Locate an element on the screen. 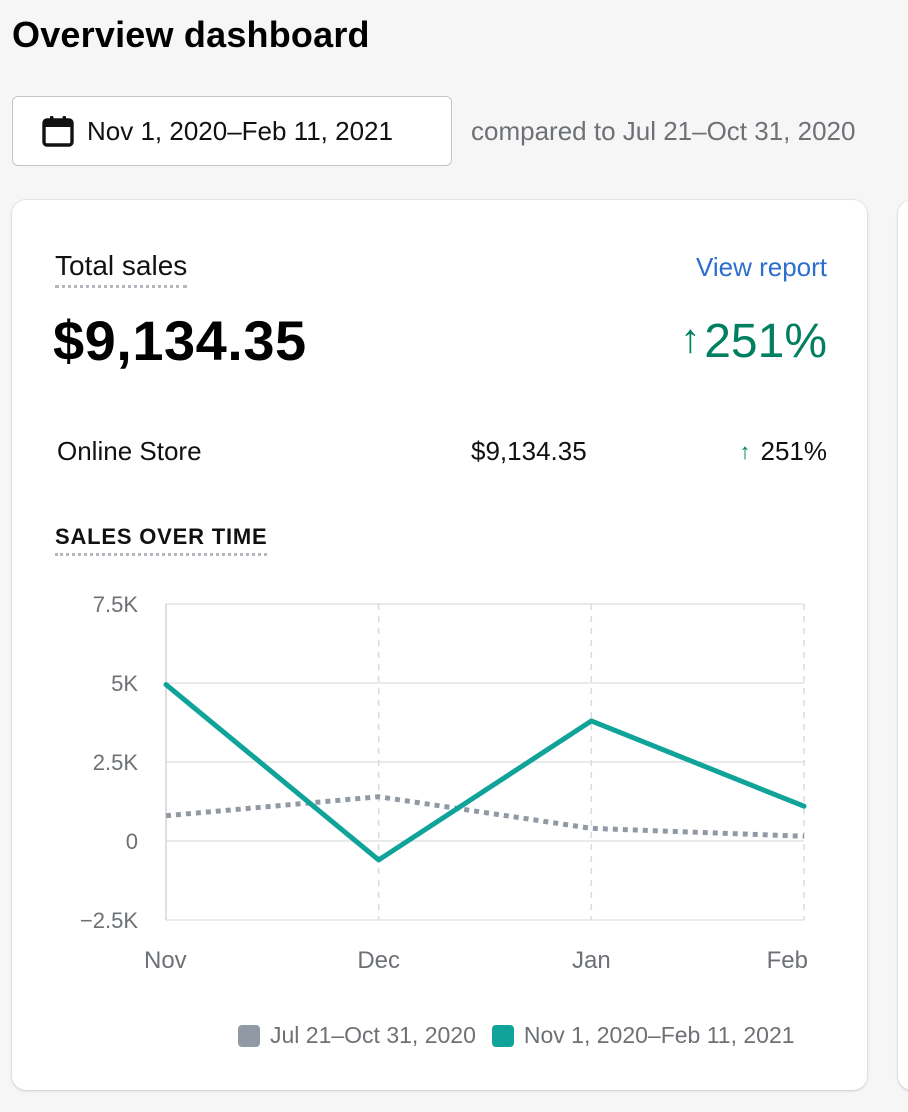  series-line-current is located at coordinates (485, 772).